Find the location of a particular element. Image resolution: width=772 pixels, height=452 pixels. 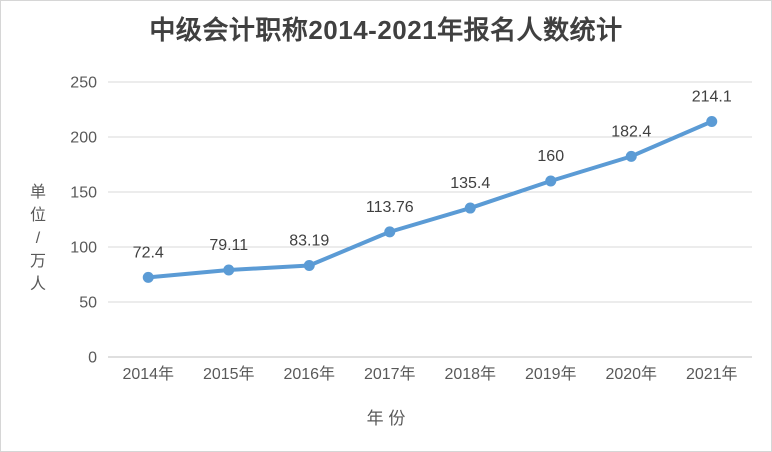

y-tick-label: 50 is located at coordinates (88, 303).